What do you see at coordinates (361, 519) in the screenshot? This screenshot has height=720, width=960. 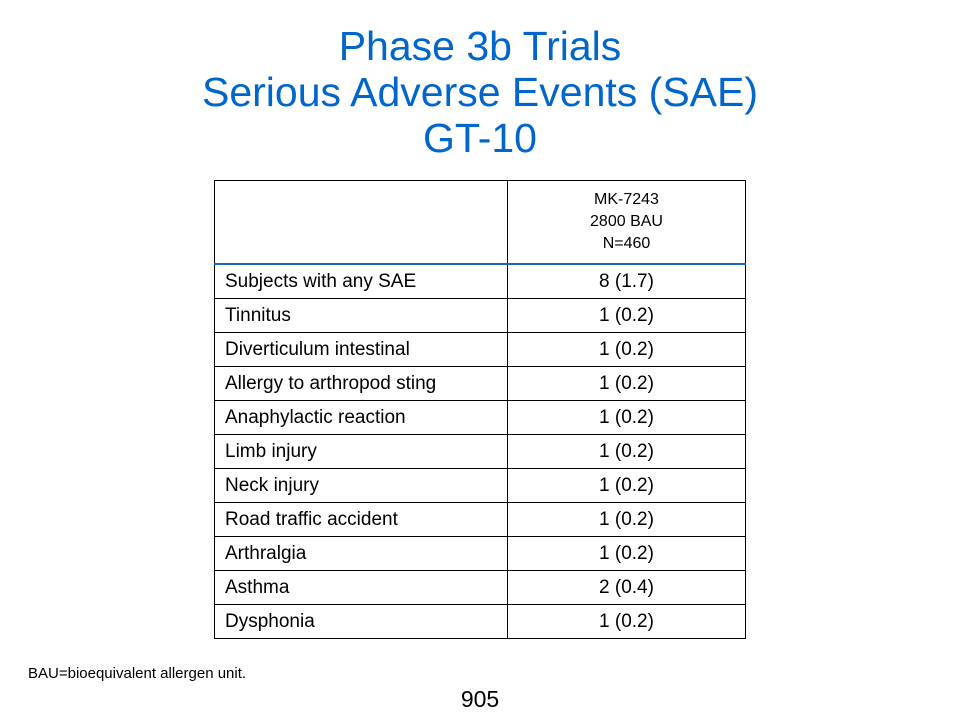 I see `row-label: Road traffic accident` at bounding box center [361, 519].